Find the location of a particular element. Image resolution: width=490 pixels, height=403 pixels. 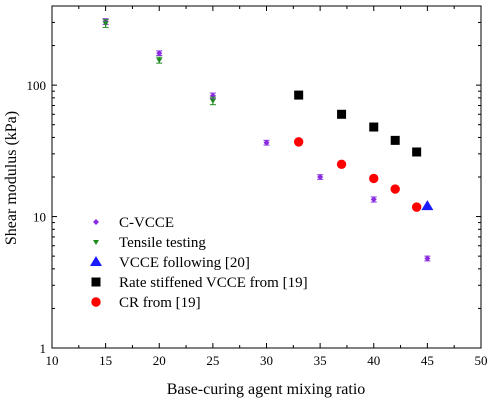

y-tick-label: 1 is located at coordinates (43, 348).